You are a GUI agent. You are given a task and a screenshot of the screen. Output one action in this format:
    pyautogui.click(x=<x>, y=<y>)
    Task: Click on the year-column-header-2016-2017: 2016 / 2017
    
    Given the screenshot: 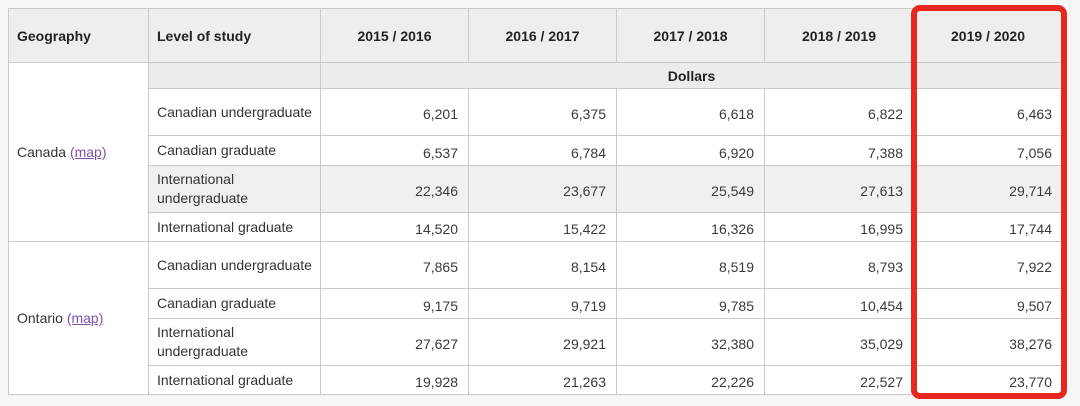 What is the action you would take?
    pyautogui.click(x=542, y=35)
    